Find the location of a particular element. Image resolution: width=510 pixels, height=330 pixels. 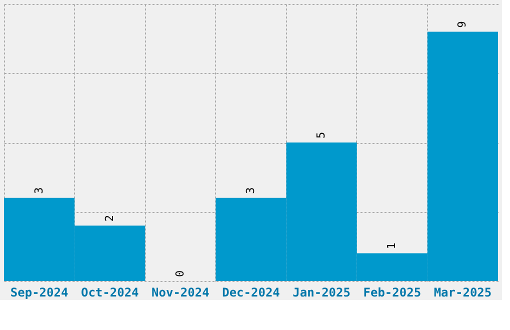

data-label: 5 is located at coordinates (321, 135).